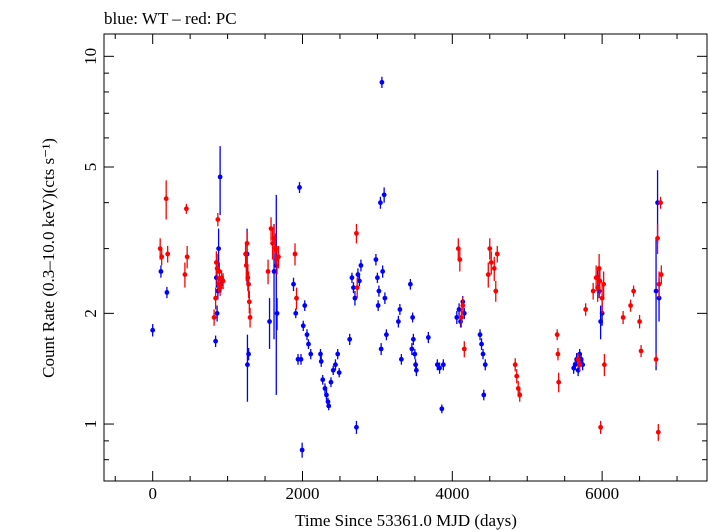 The width and height of the screenshot is (709, 532). I want to click on x-tick-label: 6000, so click(602, 493).